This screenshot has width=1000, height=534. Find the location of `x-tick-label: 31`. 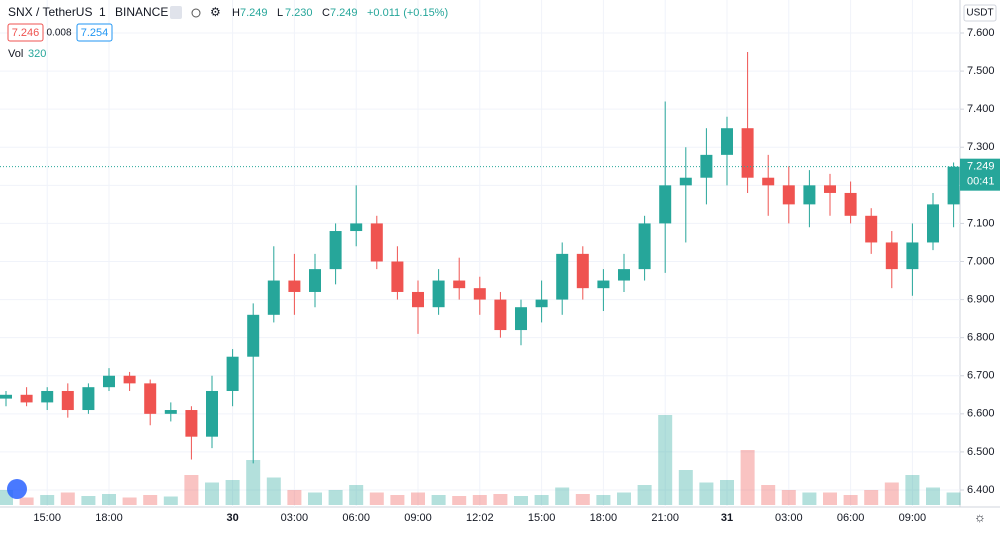

x-tick-label: 31 is located at coordinates (727, 518).